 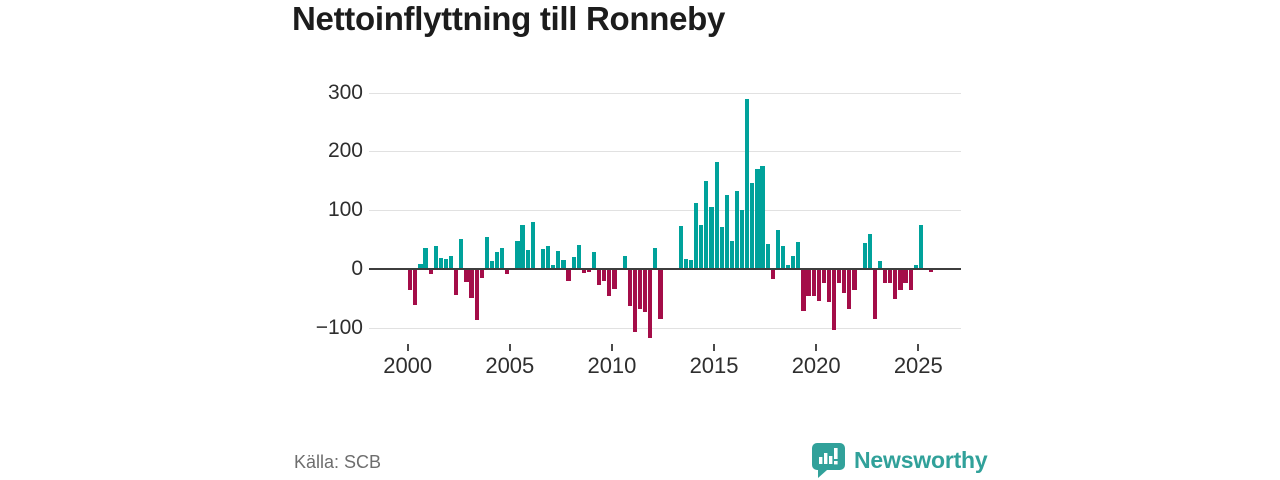 What do you see at coordinates (345, 92) in the screenshot?
I see `y-tick-label: 300` at bounding box center [345, 92].